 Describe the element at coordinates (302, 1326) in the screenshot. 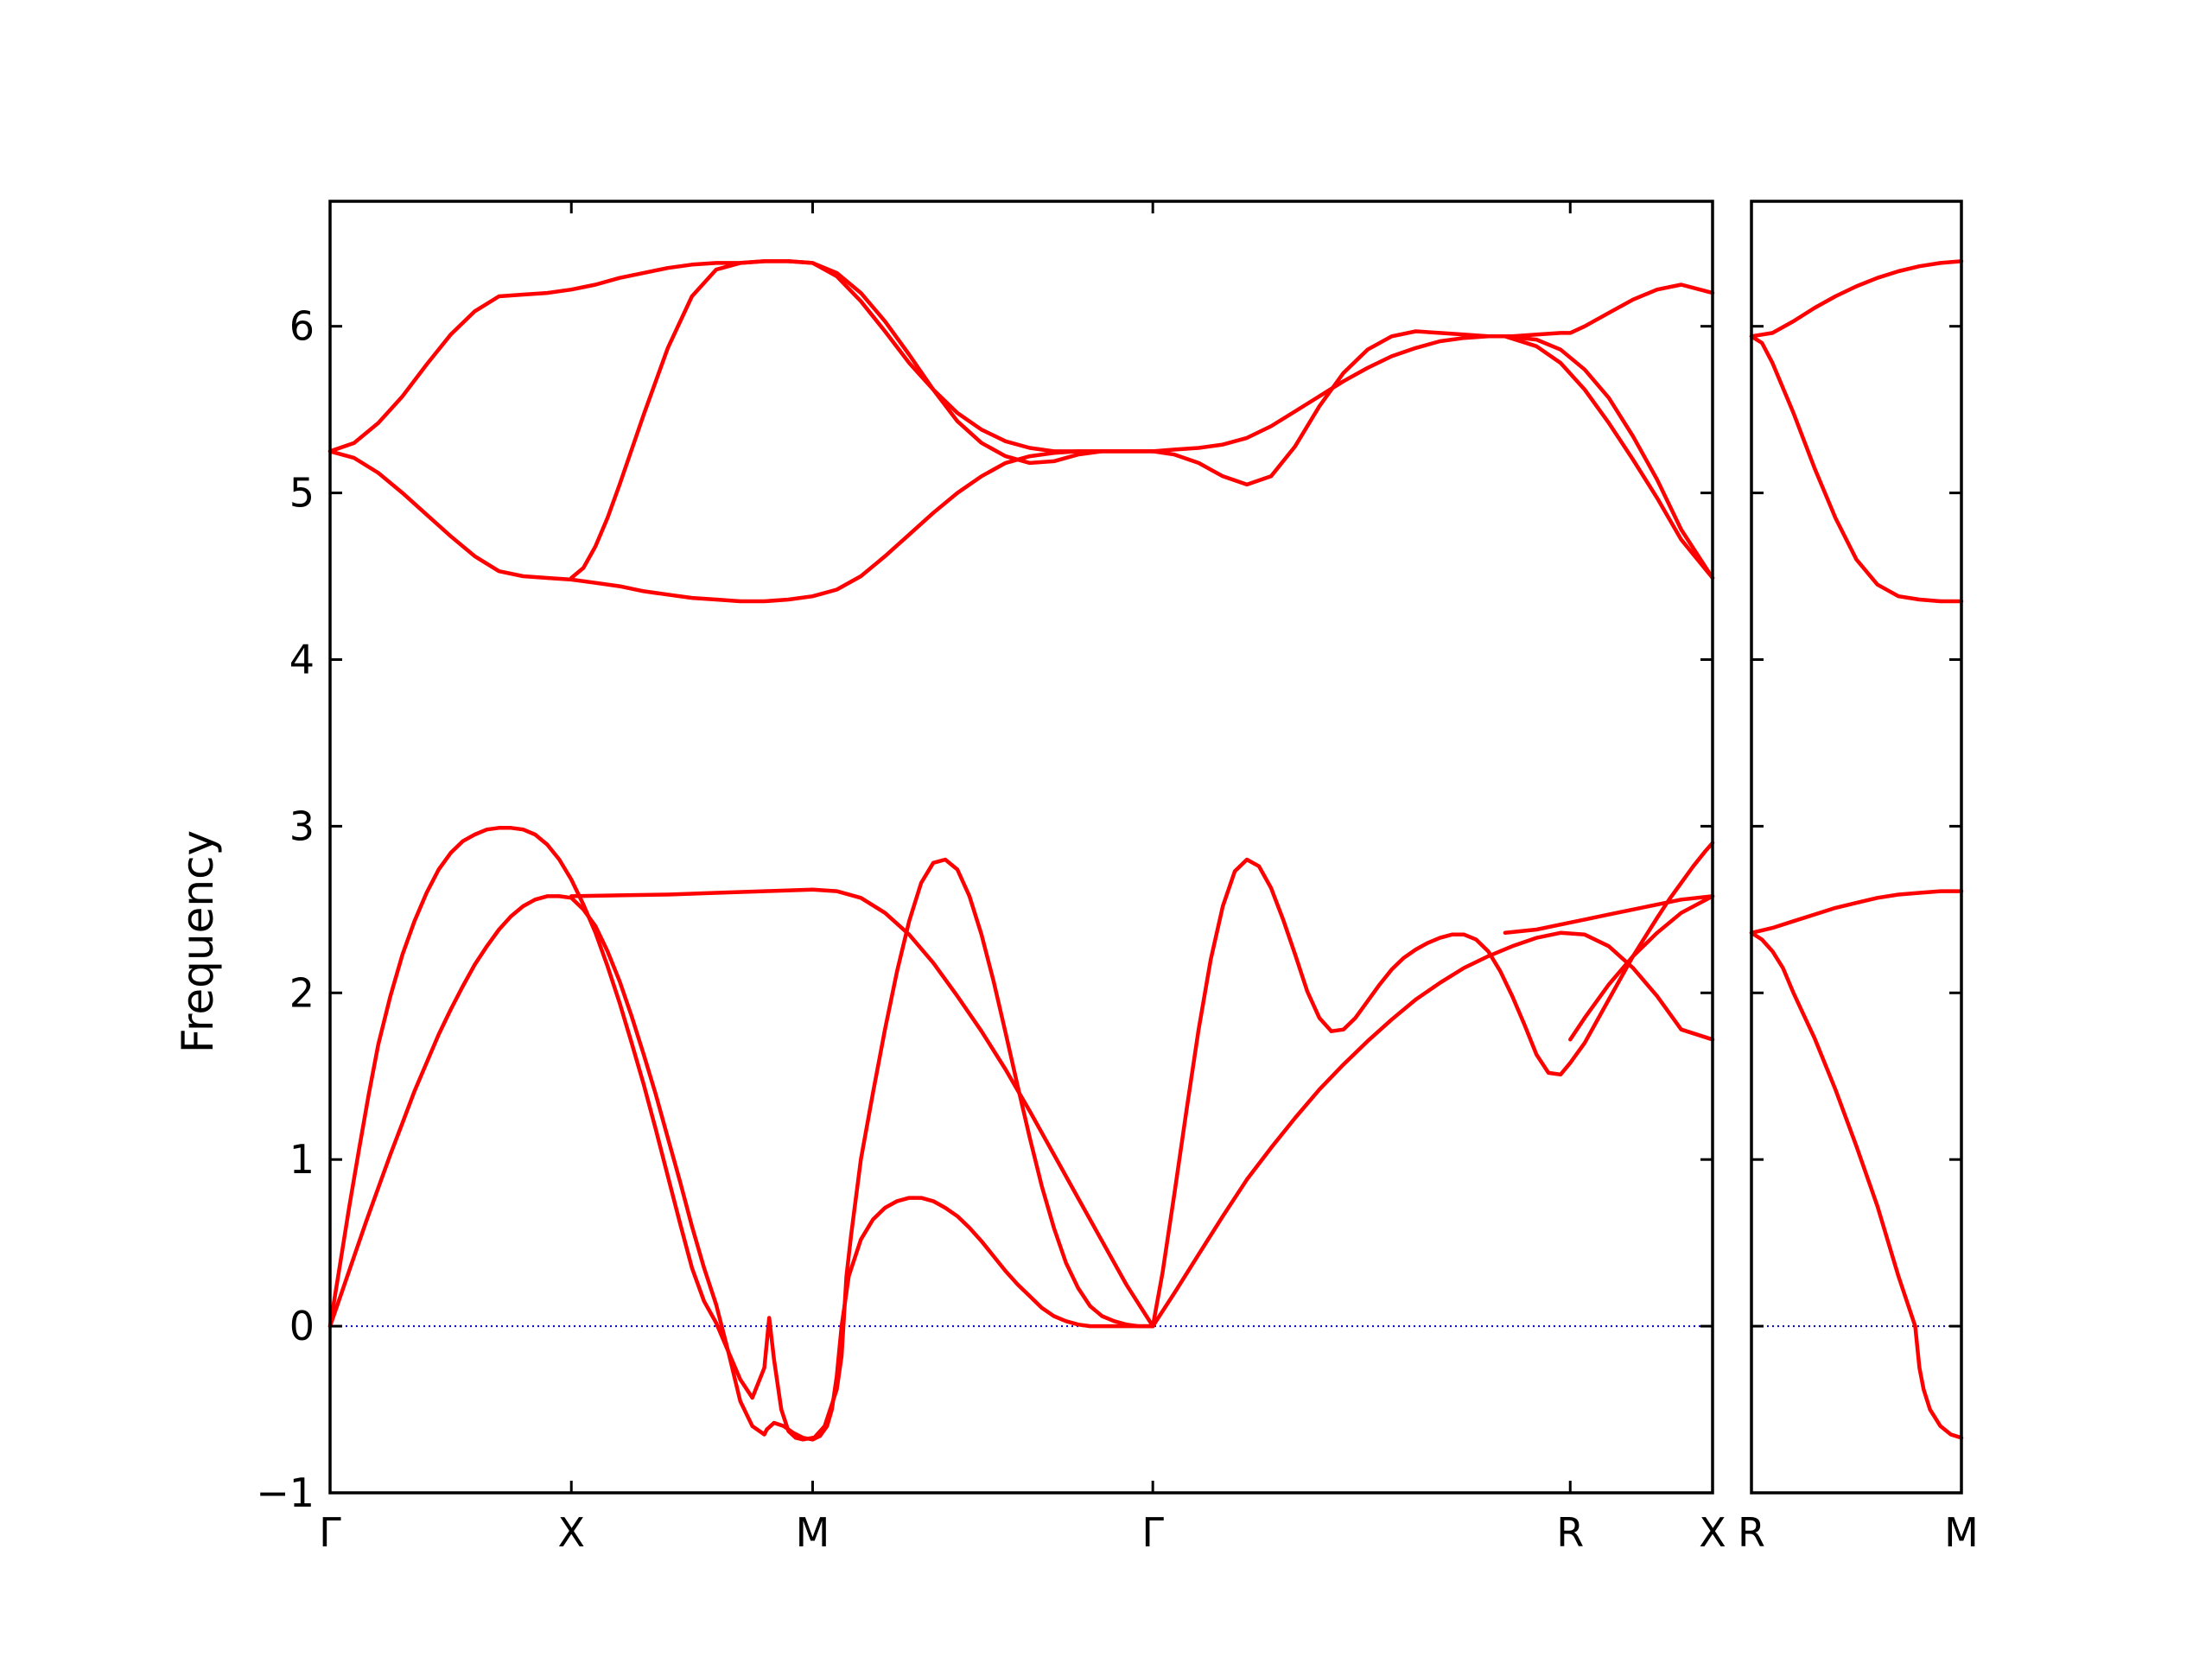

I see `y-tick-label: 0` at that location.